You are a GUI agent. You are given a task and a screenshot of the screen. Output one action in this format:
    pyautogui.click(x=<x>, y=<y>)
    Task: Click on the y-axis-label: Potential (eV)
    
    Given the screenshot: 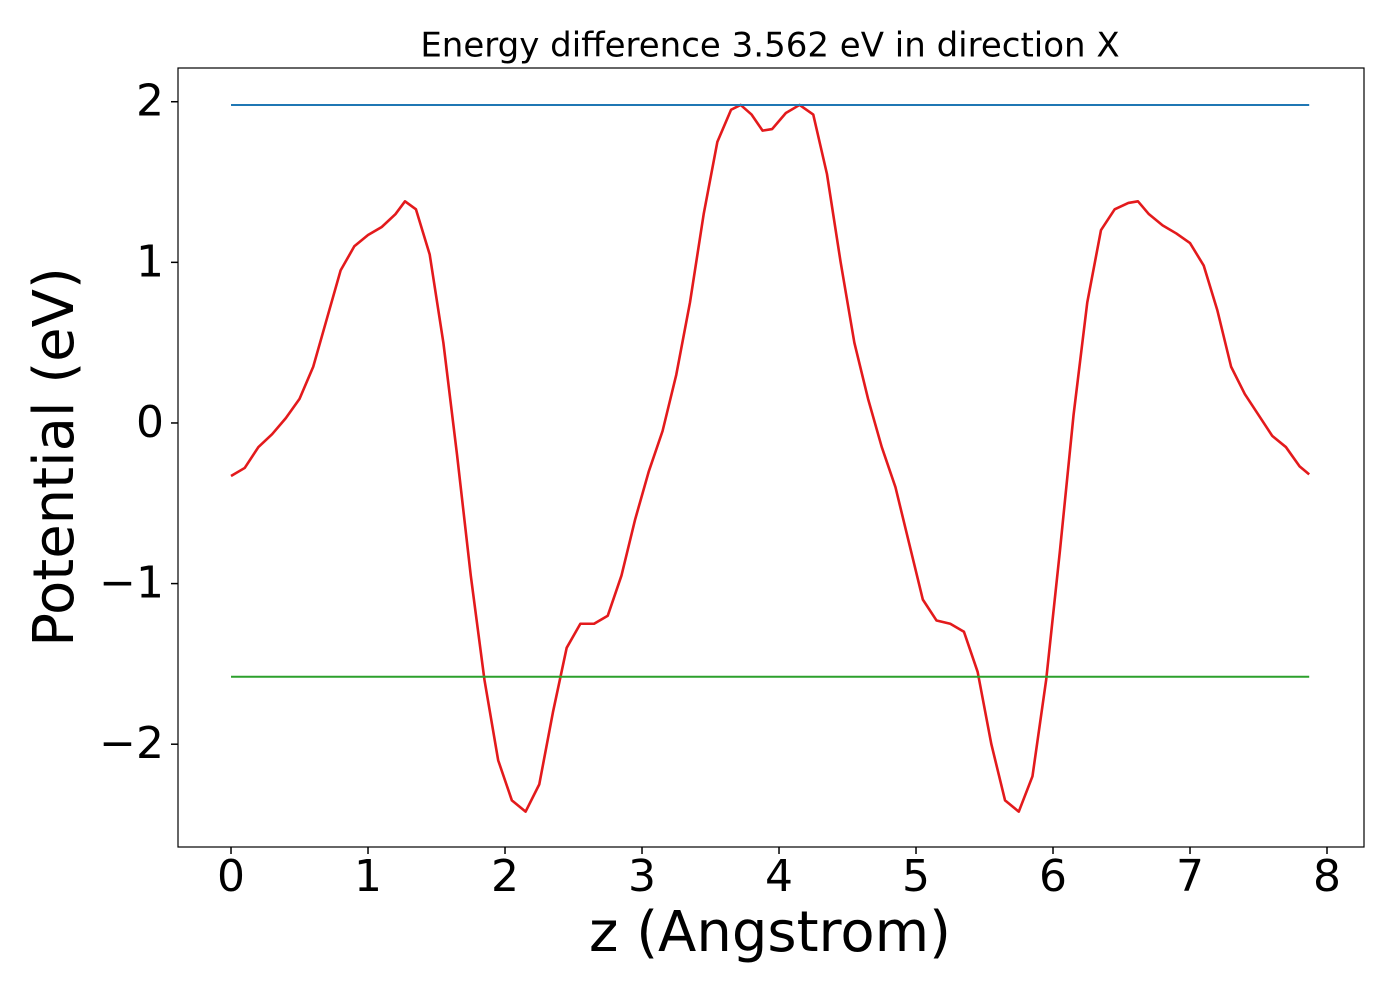 What is the action you would take?
    pyautogui.click(x=54, y=457)
    